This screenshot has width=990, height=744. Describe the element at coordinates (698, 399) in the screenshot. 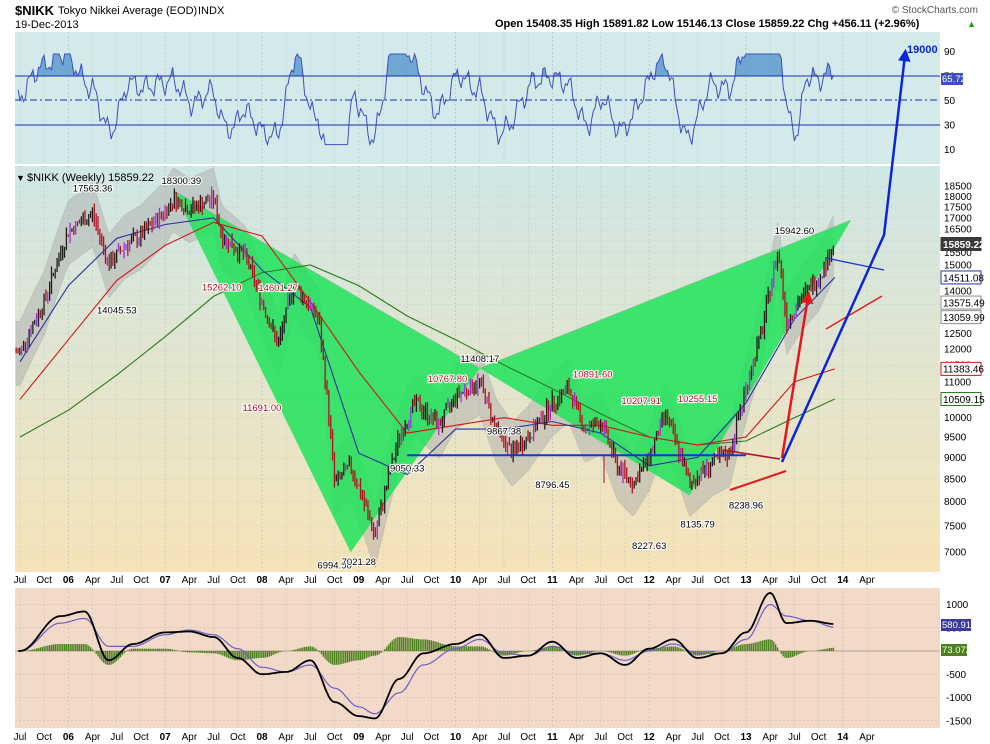

I see `price-annotation: 10255.15` at that location.